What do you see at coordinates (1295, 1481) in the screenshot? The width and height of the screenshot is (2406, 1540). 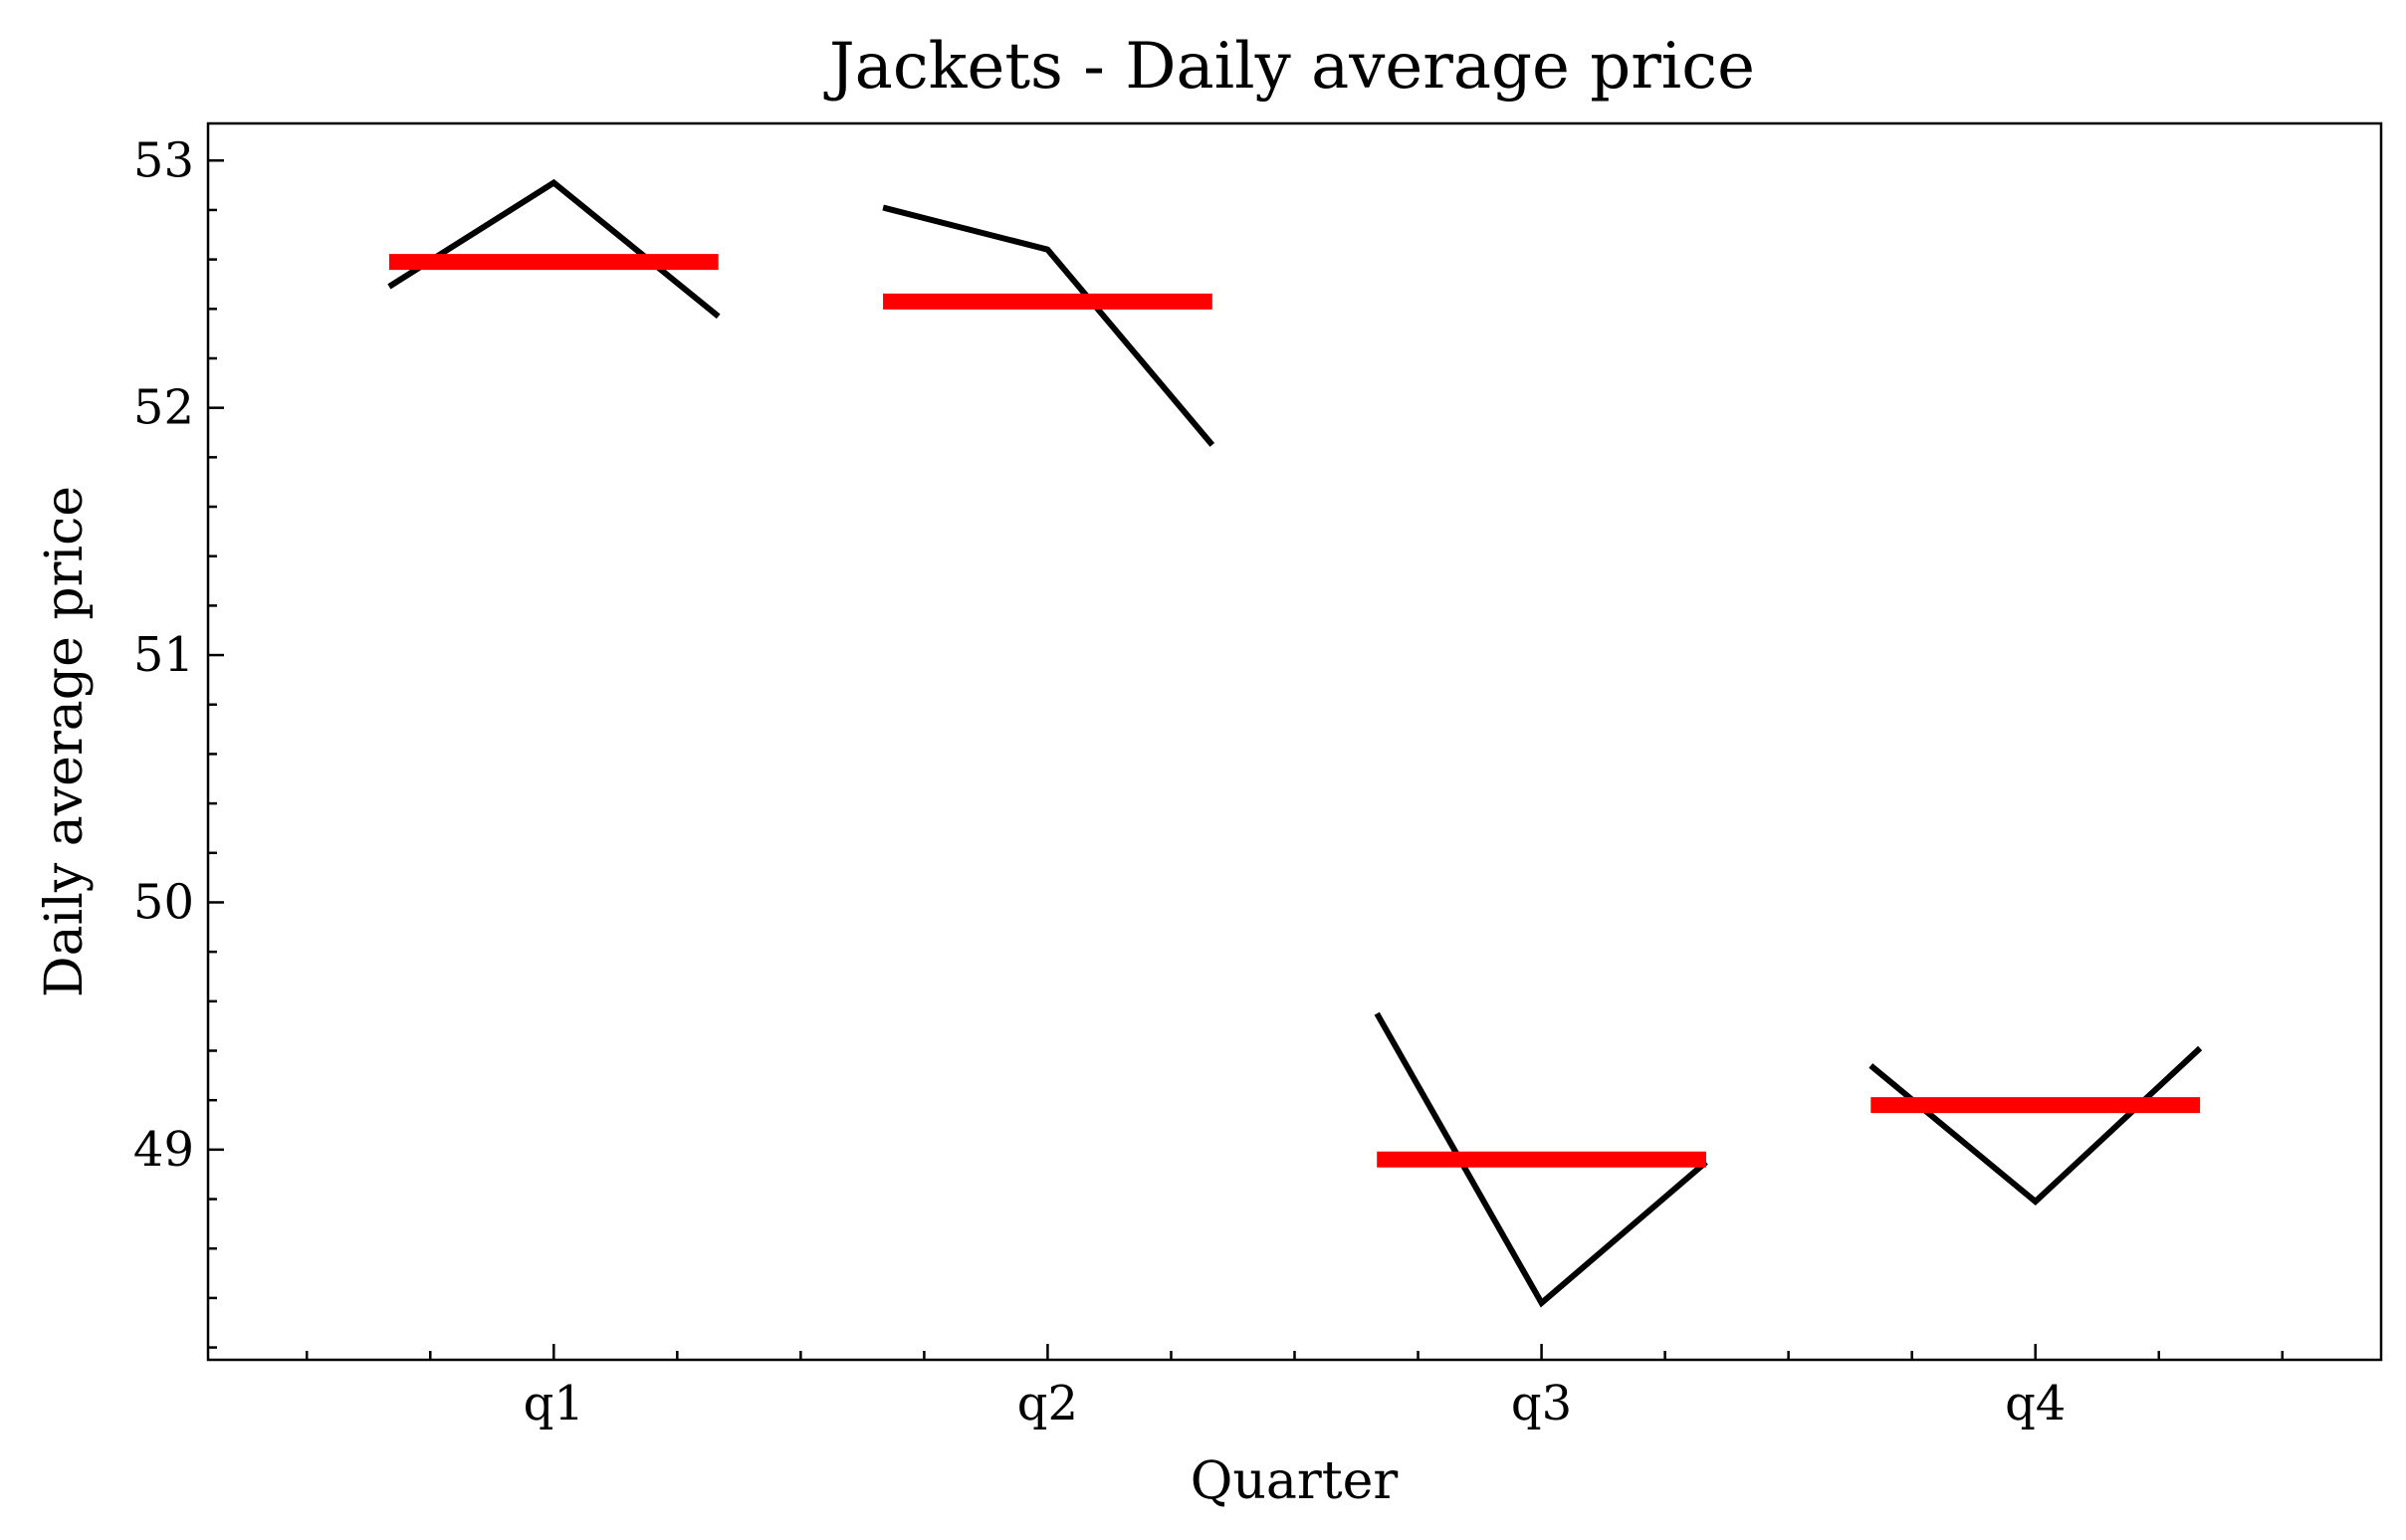 I see `x-axis-label: Quarter` at bounding box center [1295, 1481].